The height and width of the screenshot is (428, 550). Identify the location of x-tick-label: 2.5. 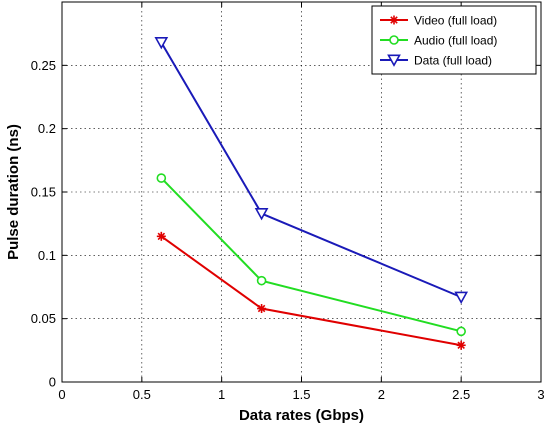
(461, 394).